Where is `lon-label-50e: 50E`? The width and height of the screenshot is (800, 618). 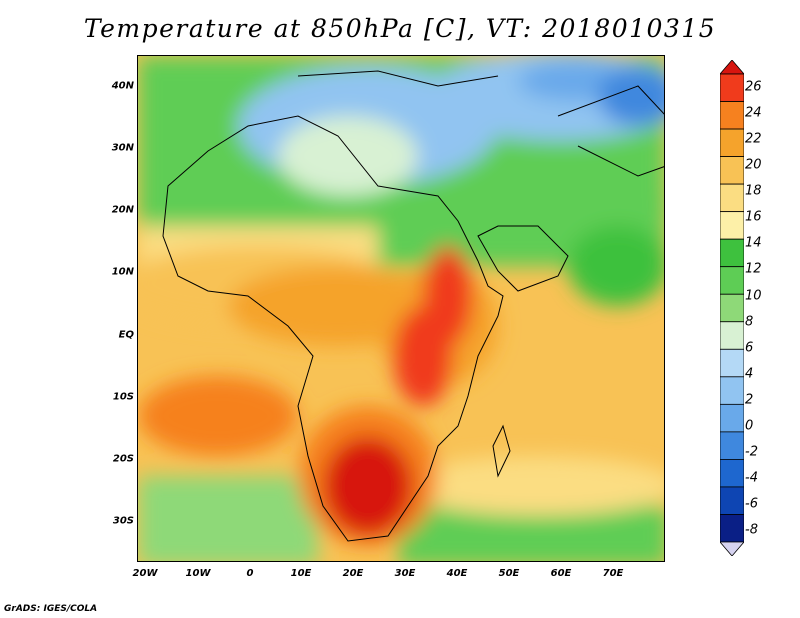
lon-label-50e: 50E is located at coordinates (509, 573).